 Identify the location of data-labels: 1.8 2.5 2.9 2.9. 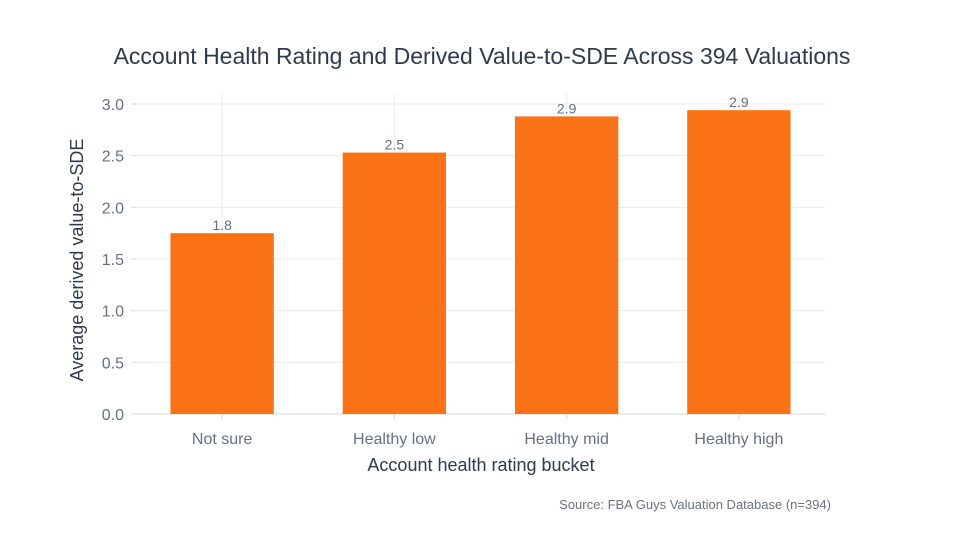
(480, 163).